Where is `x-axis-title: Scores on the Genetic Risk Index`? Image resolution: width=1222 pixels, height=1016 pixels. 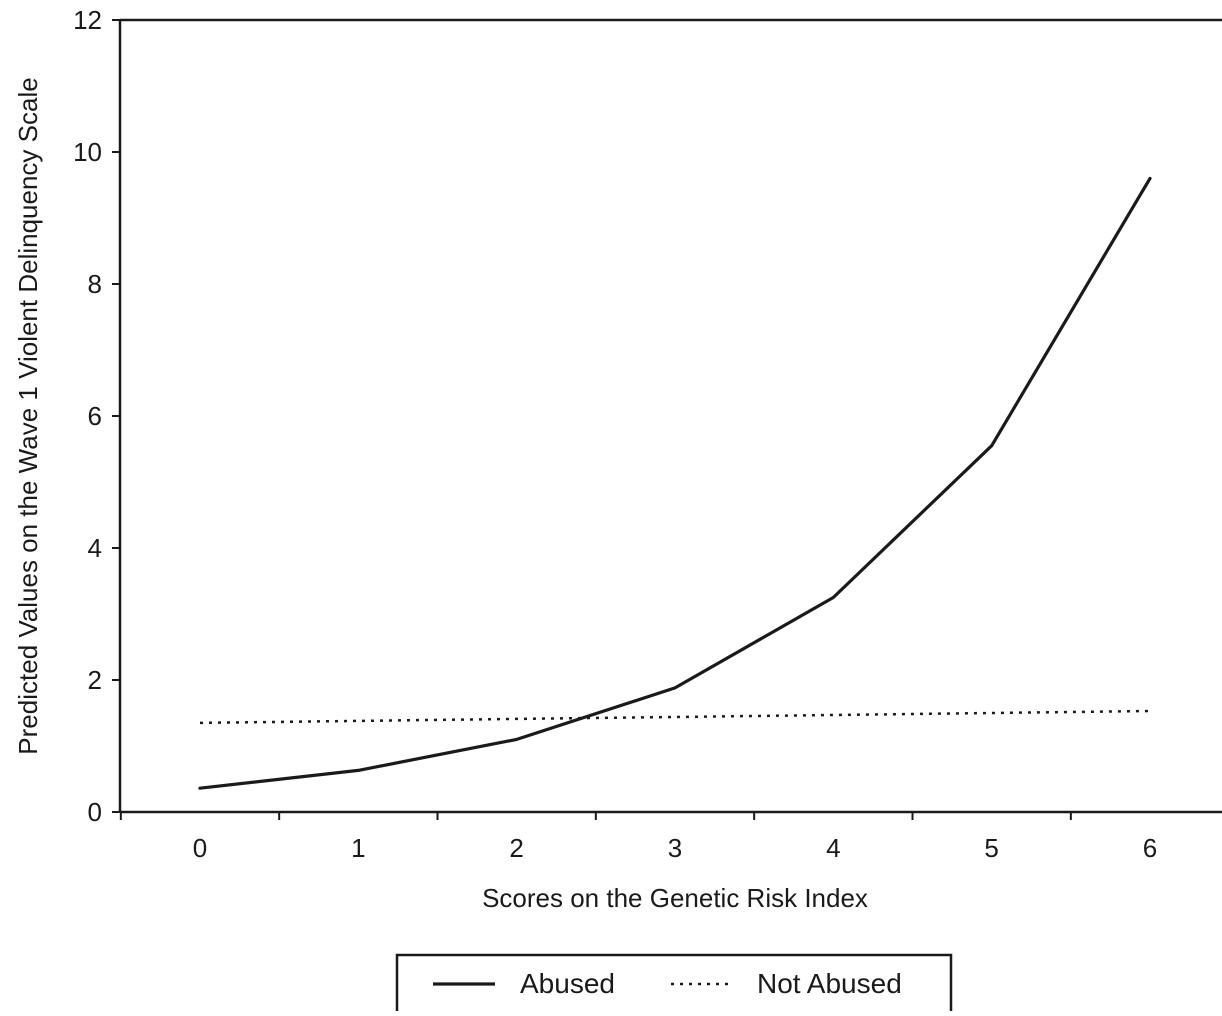
x-axis-title: Scores on the Genetic Risk Index is located at coordinates (675, 898).